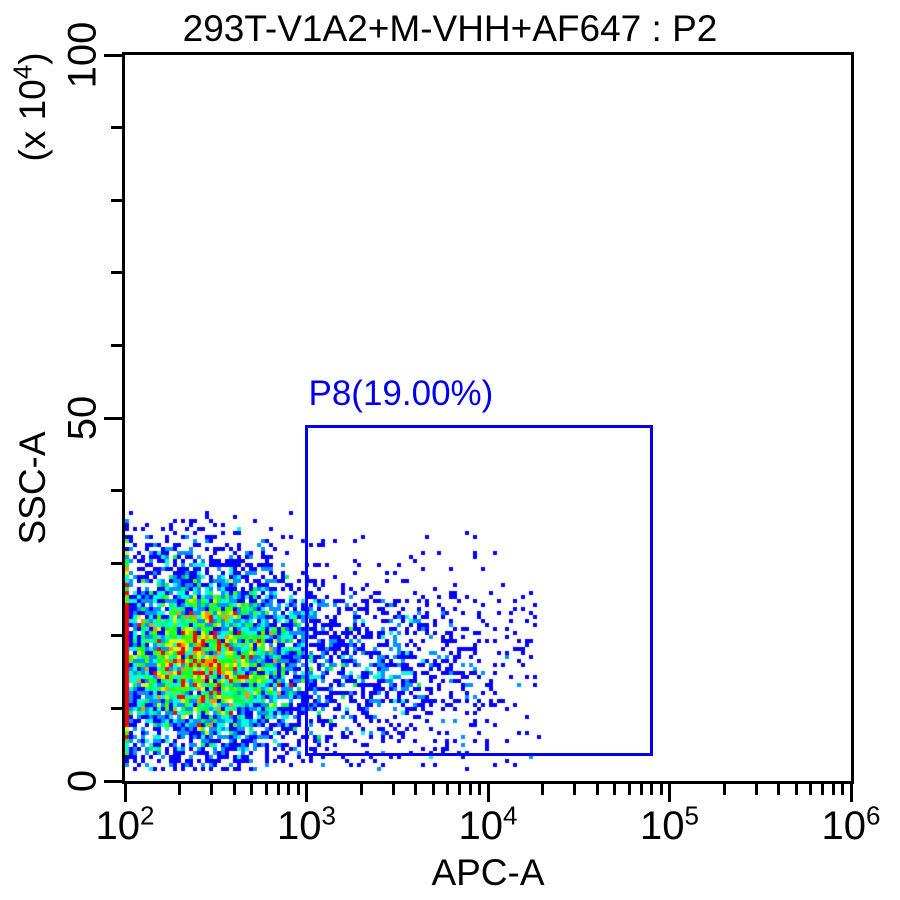 The width and height of the screenshot is (900, 900). Describe the element at coordinates (479, 590) in the screenshot. I see `gate-p8-rectangle` at that location.